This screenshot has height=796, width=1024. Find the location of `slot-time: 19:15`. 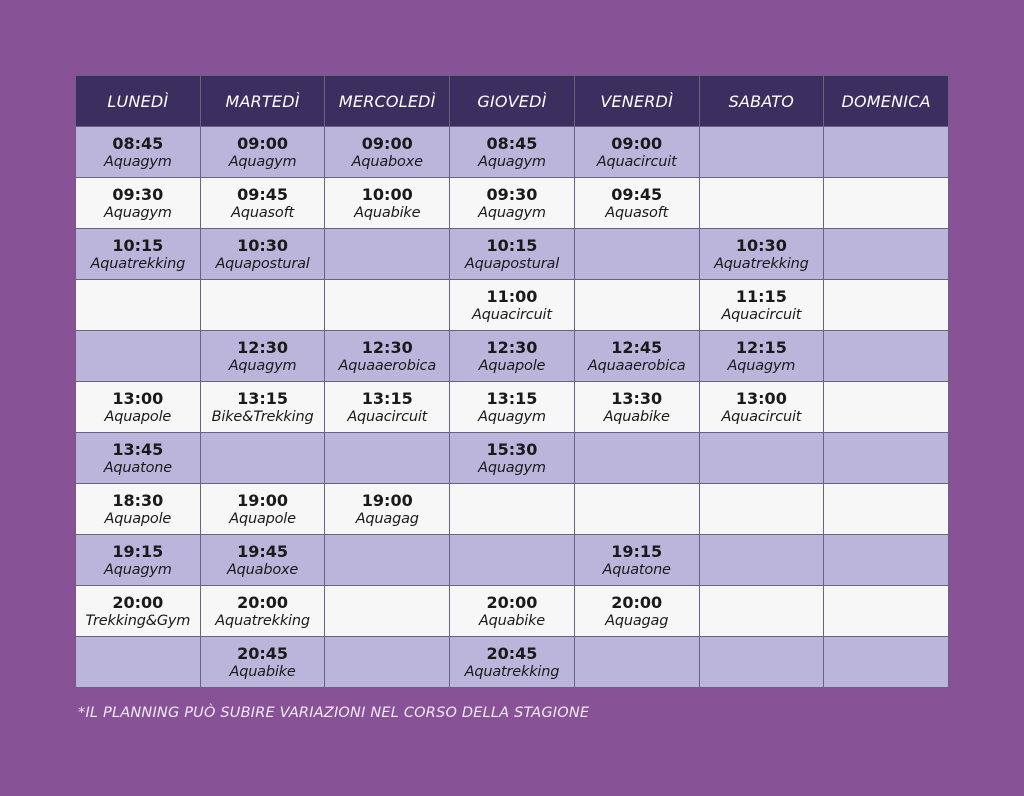

slot-time: 19:15 is located at coordinates (138, 551).